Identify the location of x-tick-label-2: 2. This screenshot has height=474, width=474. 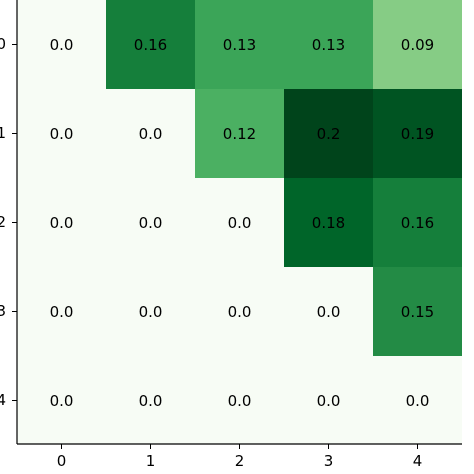
(240, 461).